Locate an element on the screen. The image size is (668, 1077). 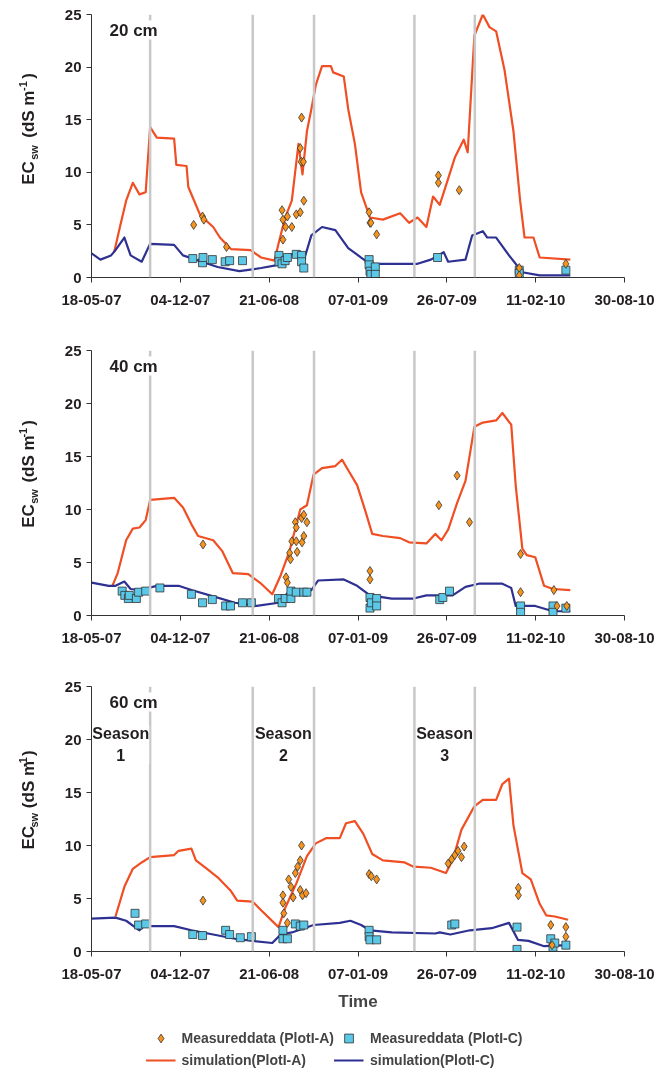
x-axis-title: Time is located at coordinates (358, 1001).